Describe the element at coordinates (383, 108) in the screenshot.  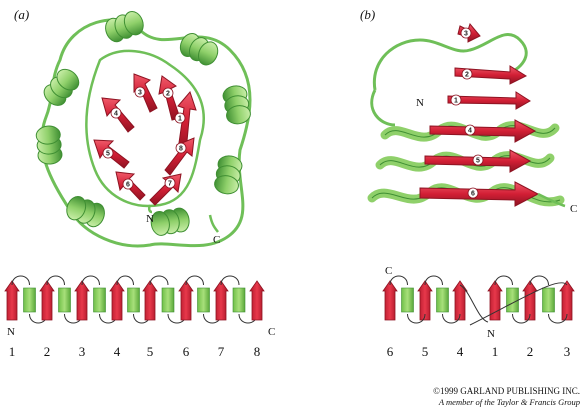
I see `coil-b-left` at that location.